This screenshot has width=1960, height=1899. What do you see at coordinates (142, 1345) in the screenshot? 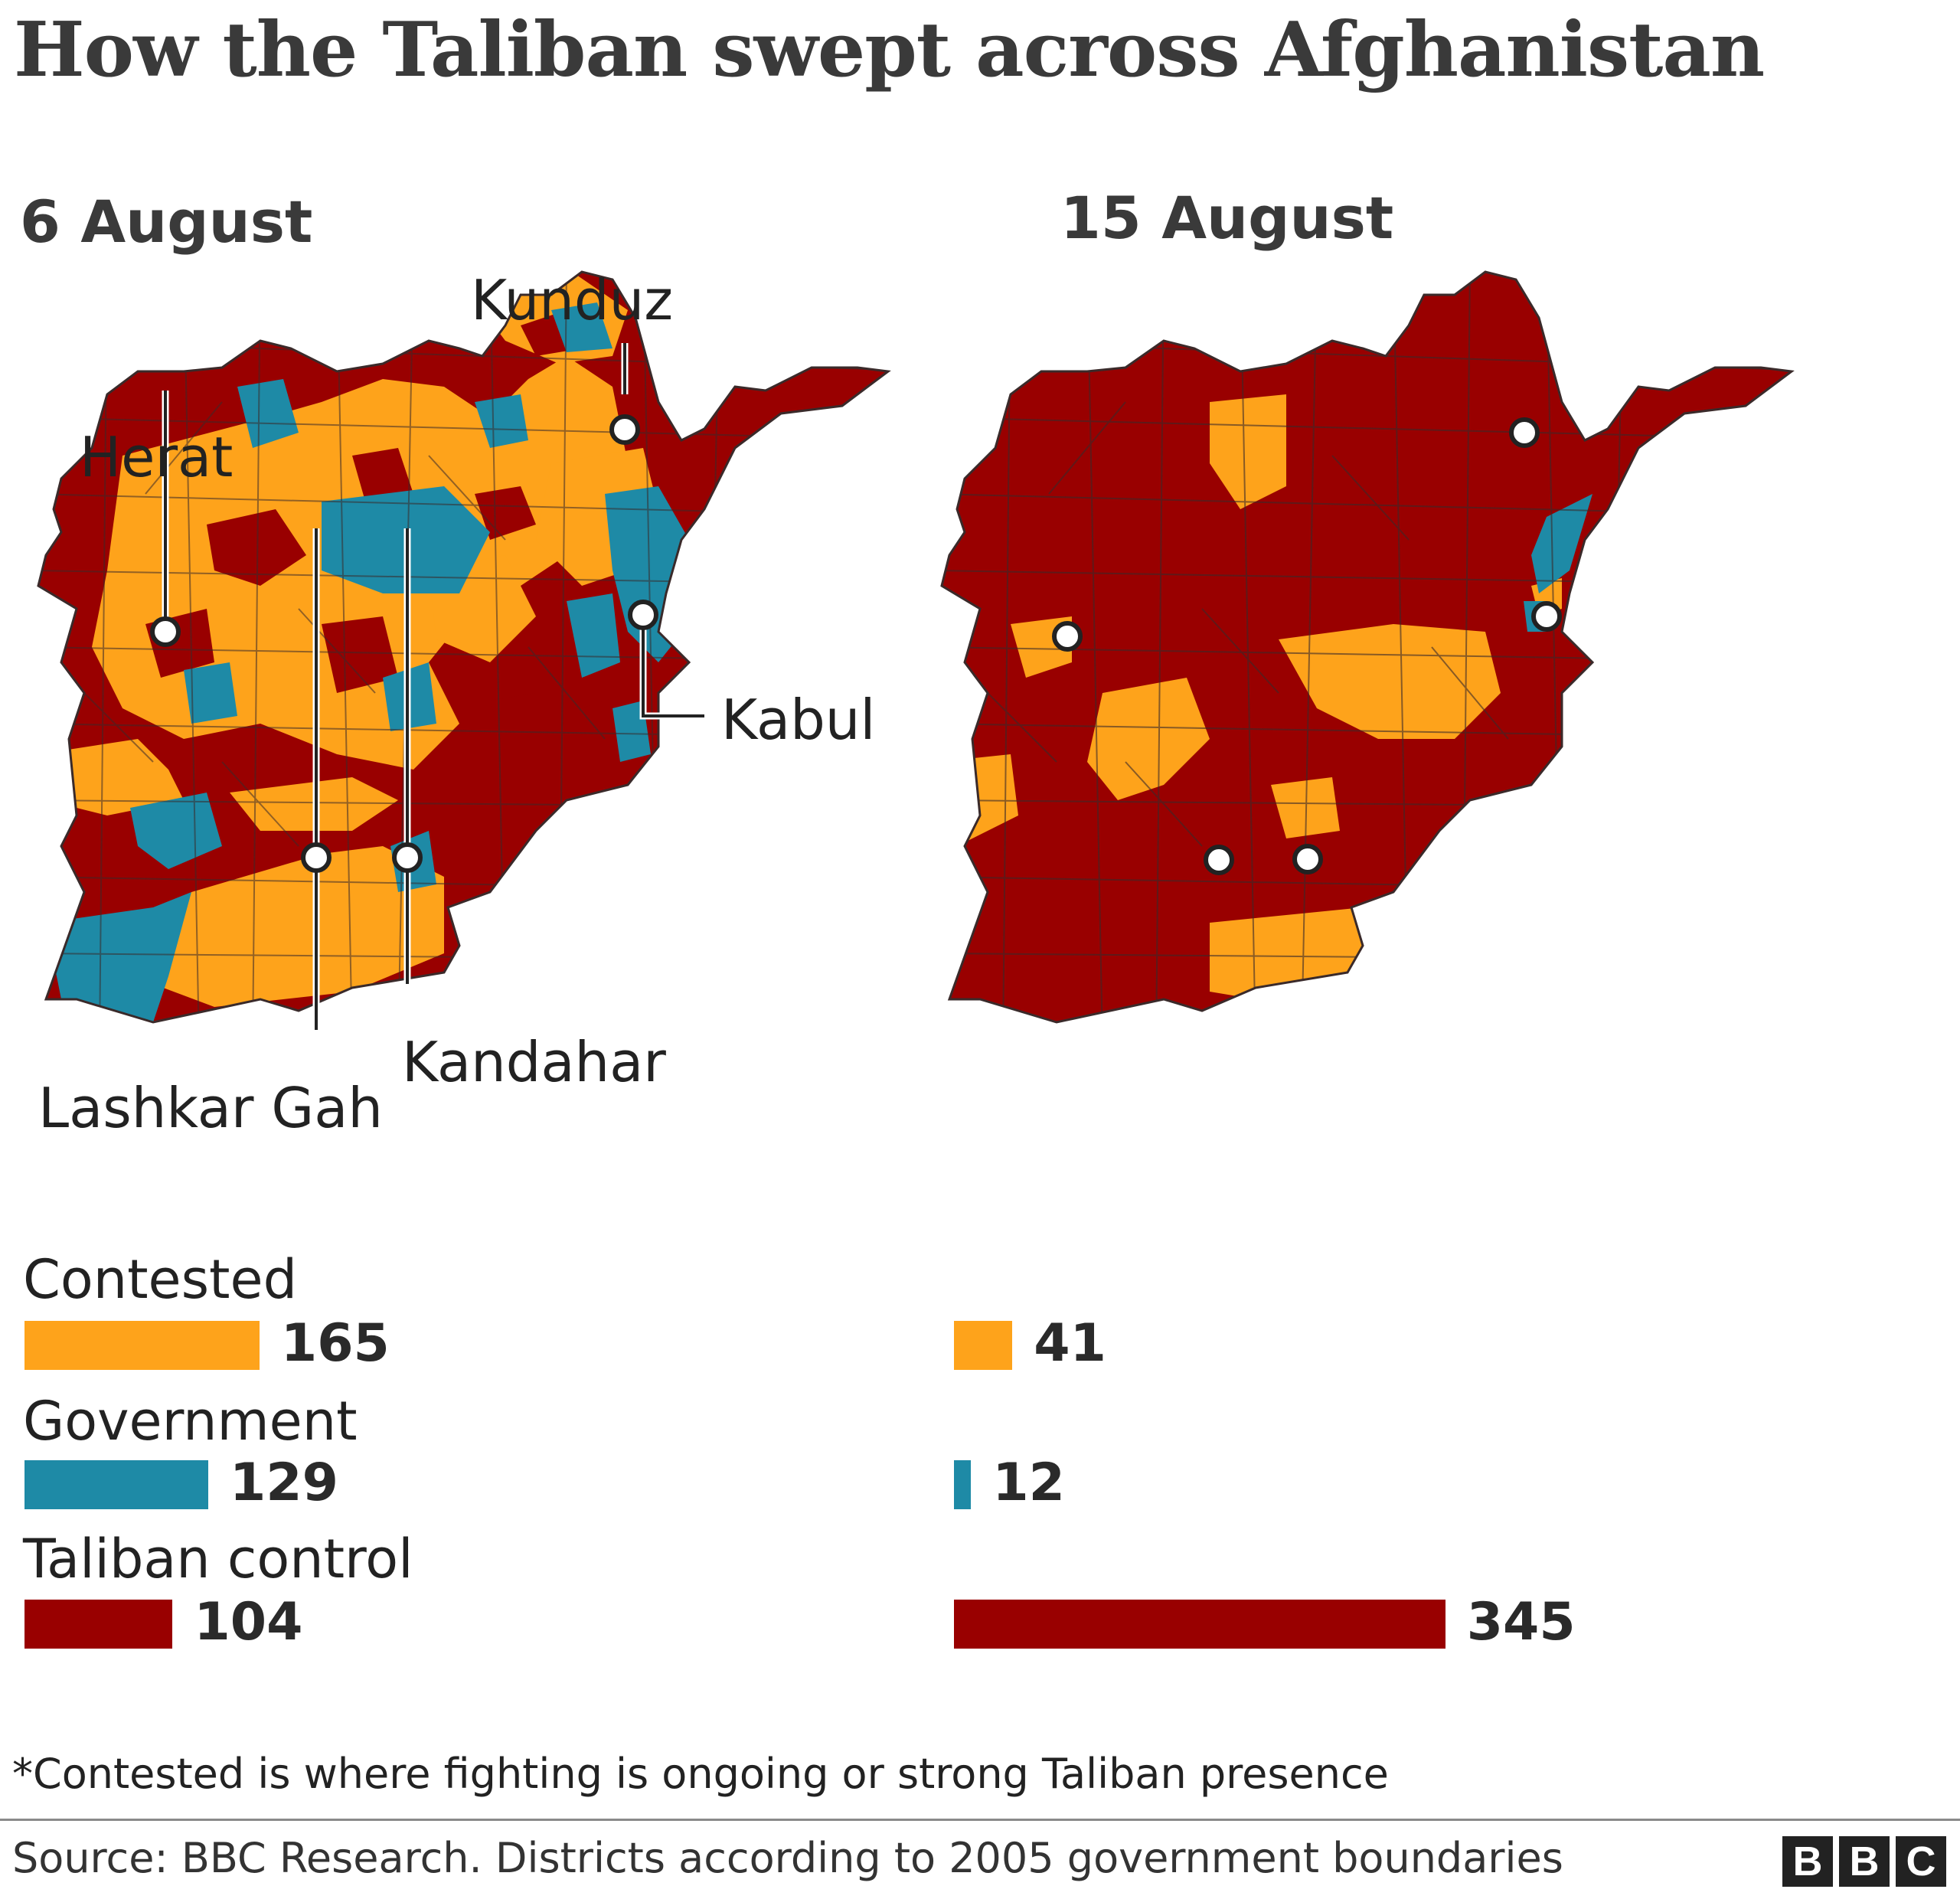
I see `bar-aug6-contested` at bounding box center [142, 1345].